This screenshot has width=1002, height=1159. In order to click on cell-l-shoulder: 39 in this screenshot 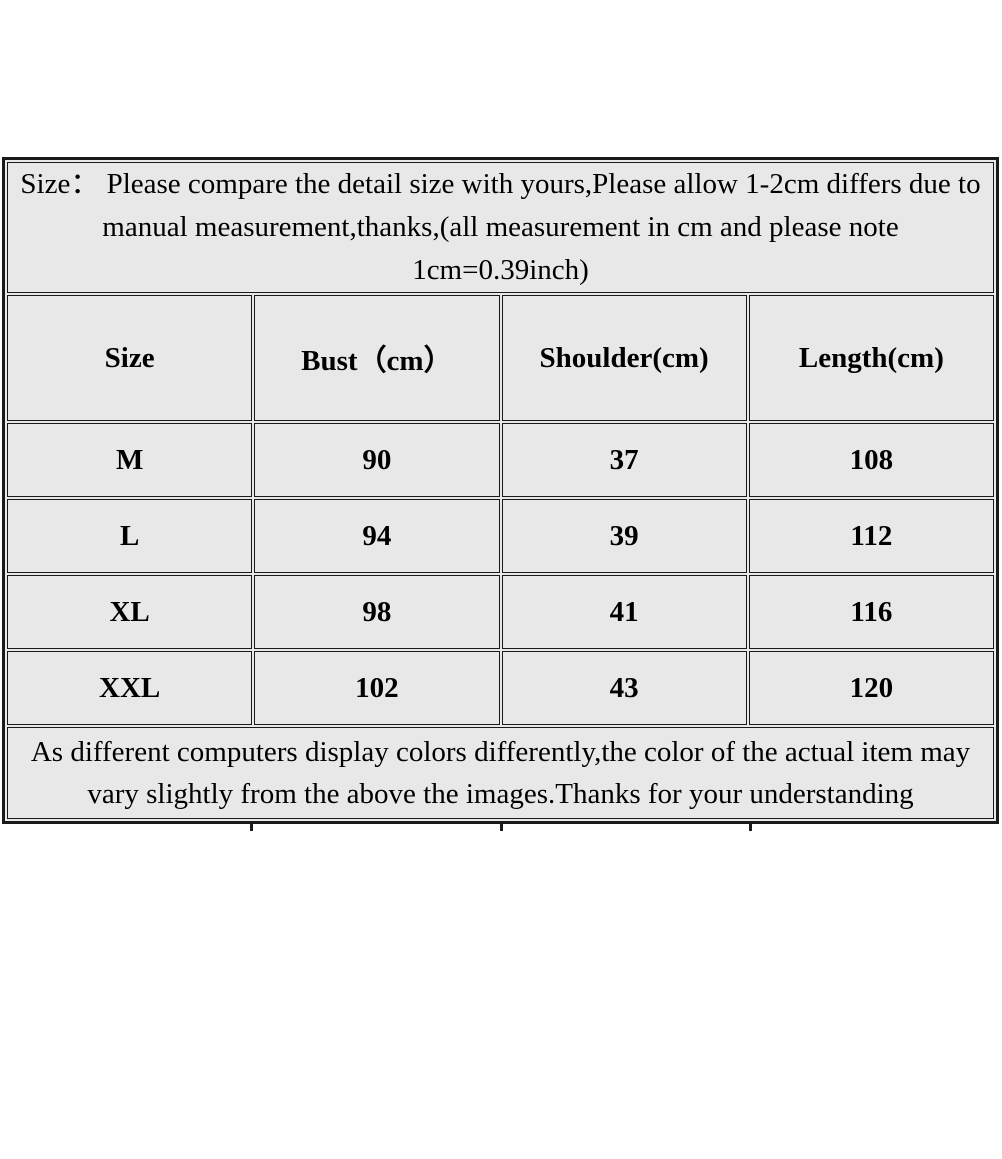, I will do `click(624, 536)`.